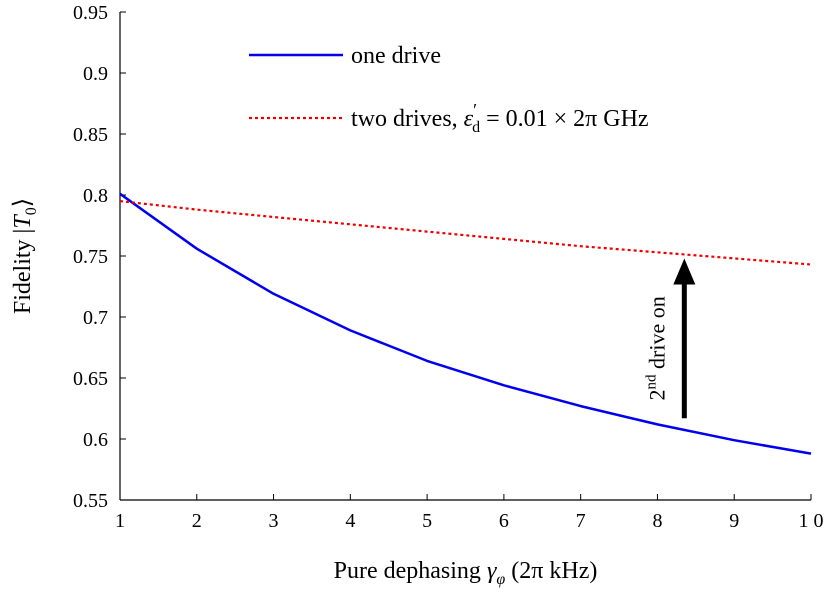  What do you see at coordinates (657, 521) in the screenshot?
I see `x-tick-label: 8` at bounding box center [657, 521].